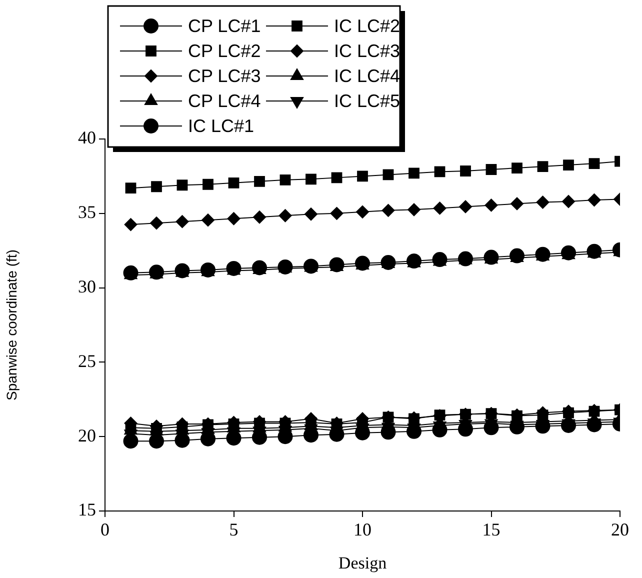  Describe the element at coordinates (224, 76) in the screenshot. I see `legend-label: CP LC#3` at that location.